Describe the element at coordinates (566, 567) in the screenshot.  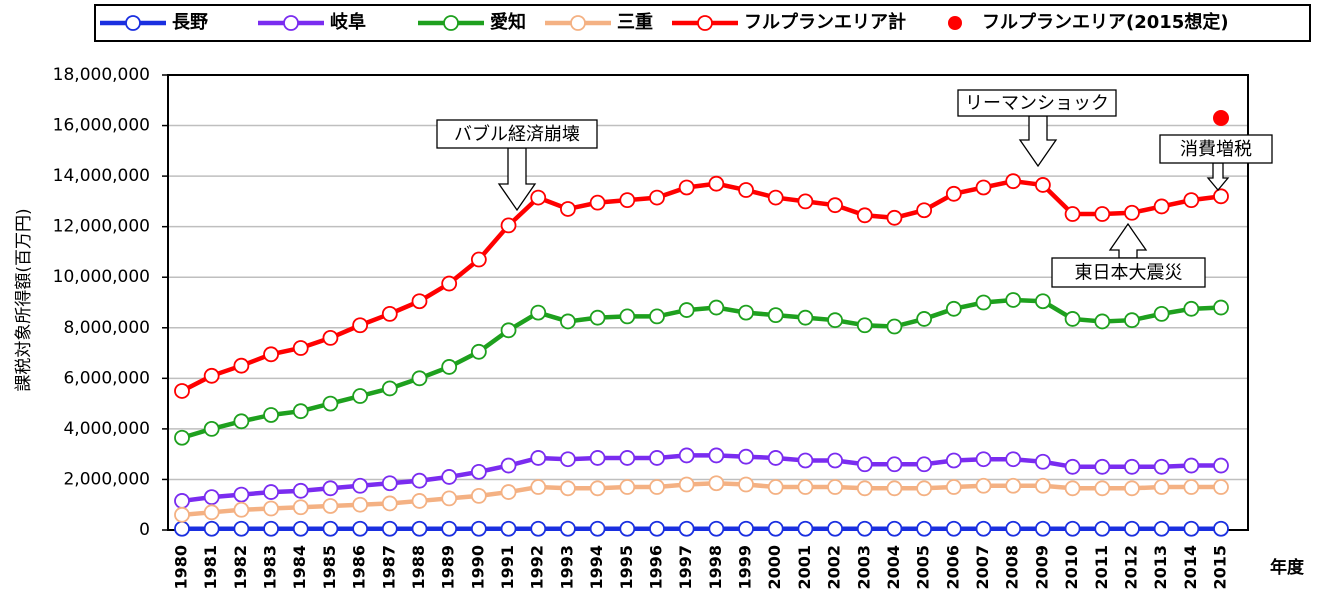
I see `x-tick-label: 1993` at that location.